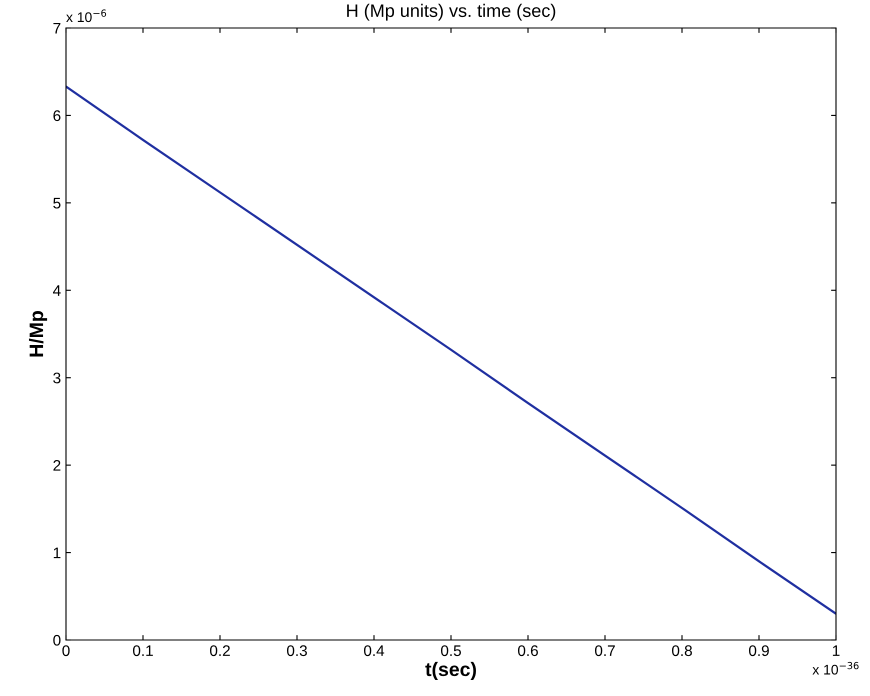  I want to click on x-tick-label: 0.6, so click(528, 650).